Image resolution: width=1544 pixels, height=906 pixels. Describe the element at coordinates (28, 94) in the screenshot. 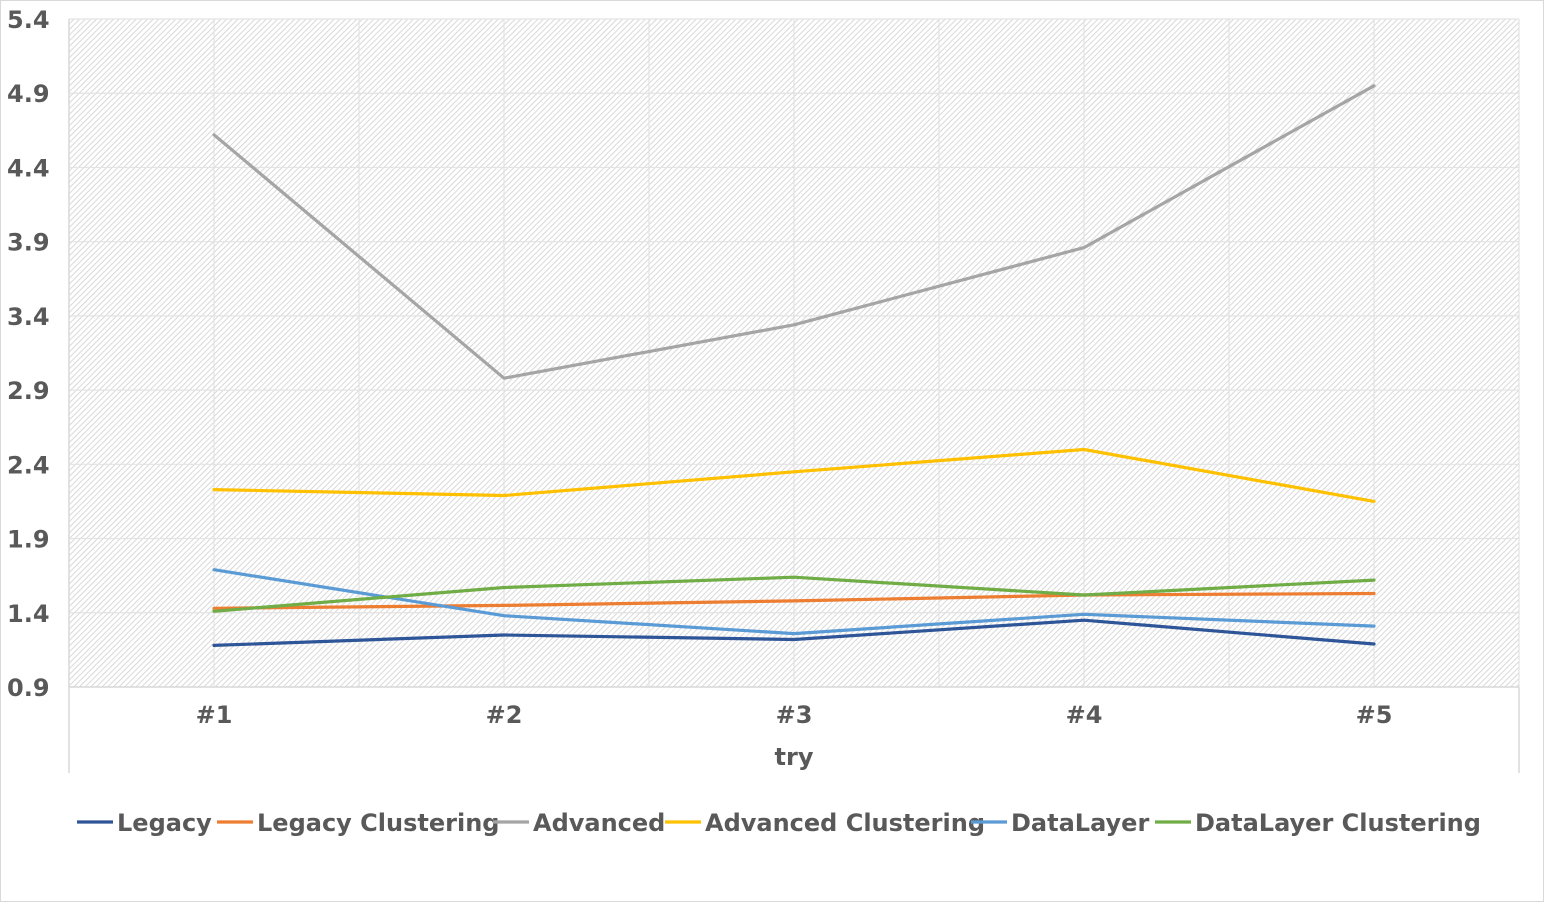

I see `y-tick-label: 4.9` at that location.